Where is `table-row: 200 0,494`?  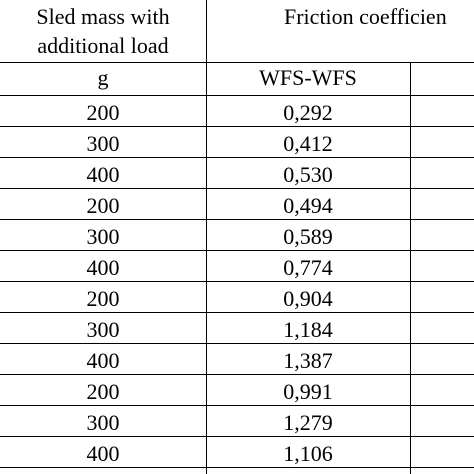
table-row: 200 0,494 is located at coordinates (237, 205).